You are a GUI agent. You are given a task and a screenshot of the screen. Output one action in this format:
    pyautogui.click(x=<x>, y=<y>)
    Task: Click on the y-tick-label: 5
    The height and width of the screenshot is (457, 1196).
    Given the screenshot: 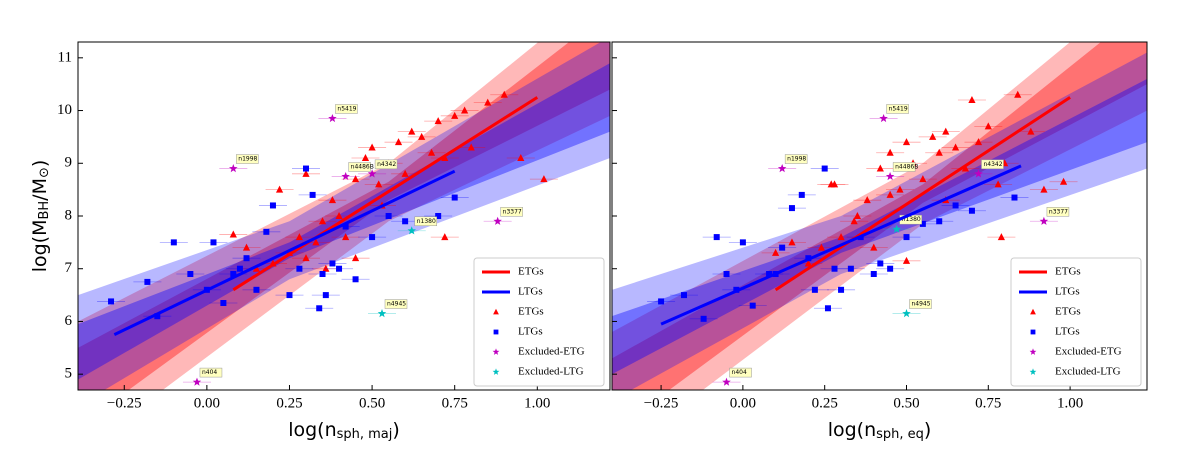 What is the action you would take?
    pyautogui.click(x=69, y=374)
    